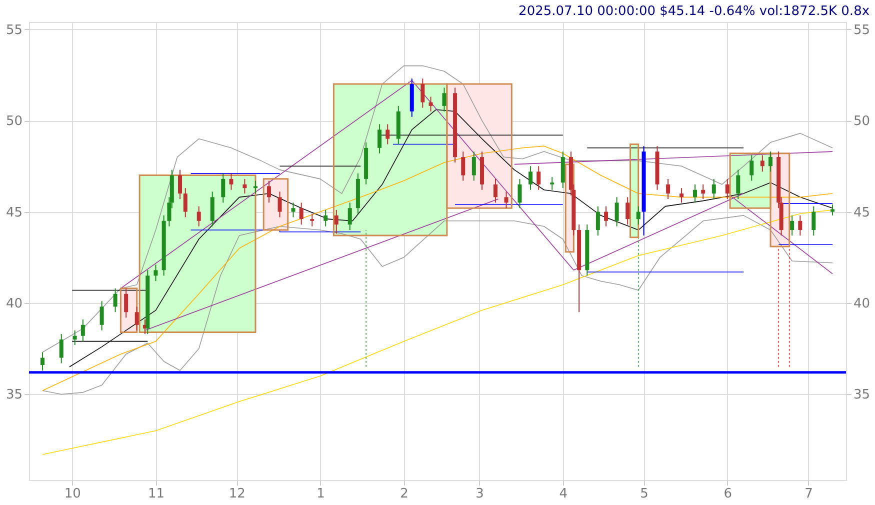 This screenshot has height=505, width=875. Describe the element at coordinates (808, 494) in the screenshot. I see `x-tick-label: 7` at that location.